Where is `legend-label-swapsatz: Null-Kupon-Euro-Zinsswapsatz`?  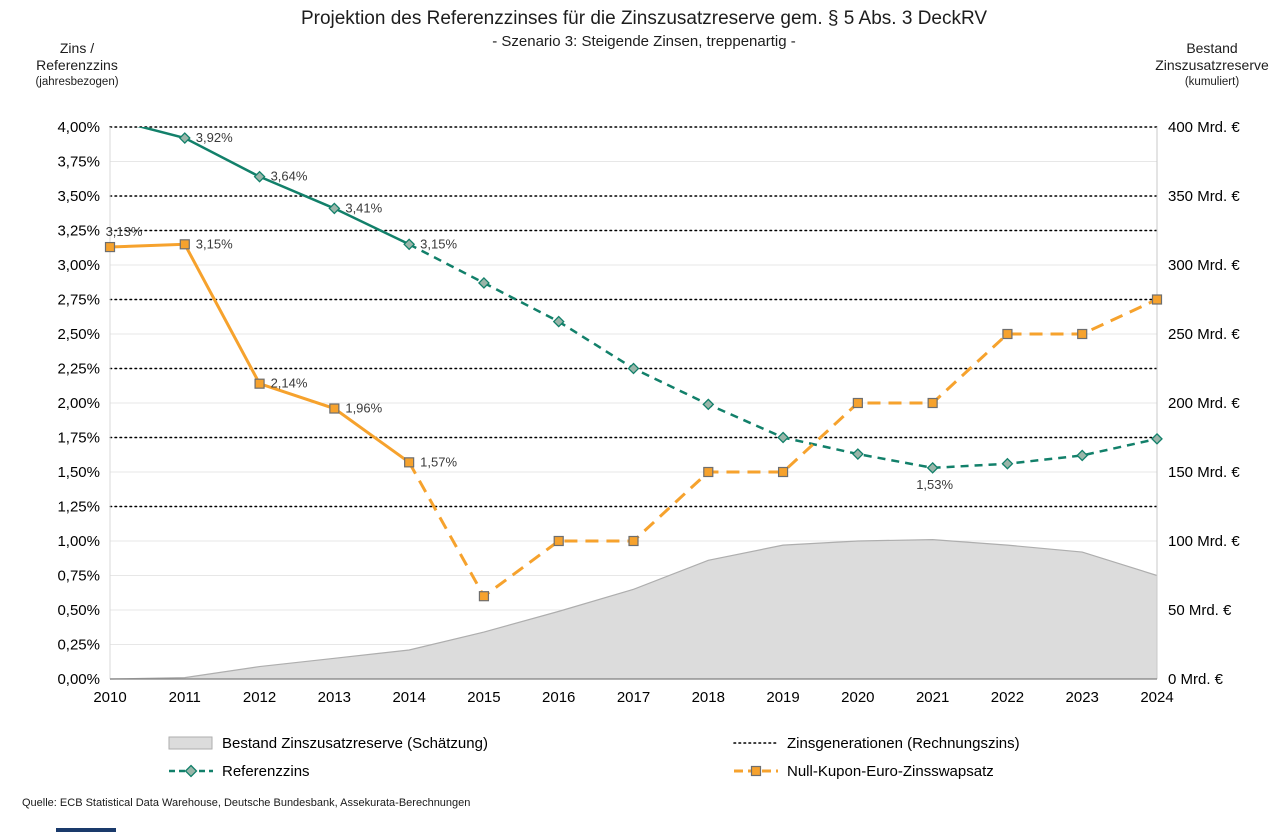 legend-label-swapsatz: Null-Kupon-Euro-Zinsswapsatz is located at coordinates (890, 771).